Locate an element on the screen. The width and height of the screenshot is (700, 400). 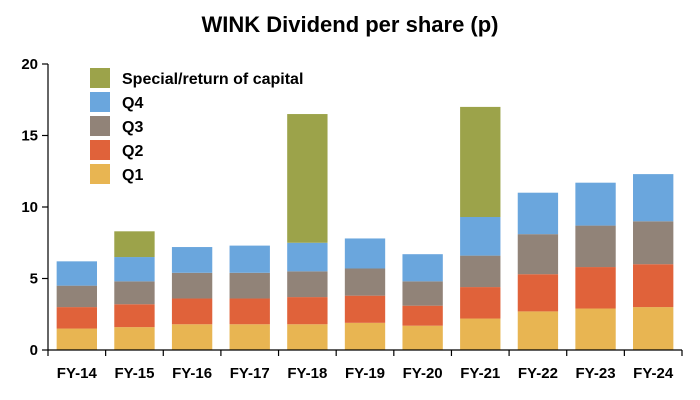
x-tick-label: FY-17 is located at coordinates (250, 373).